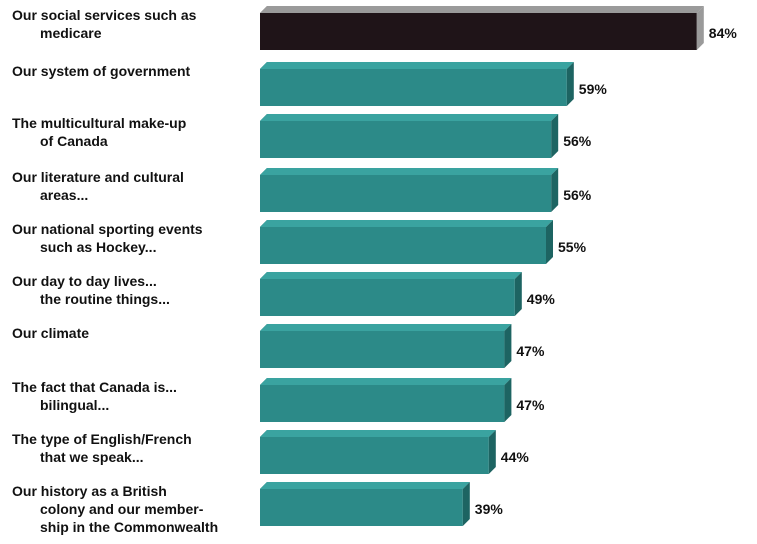  I want to click on category-label-line: Our social services such as, so click(104, 15).